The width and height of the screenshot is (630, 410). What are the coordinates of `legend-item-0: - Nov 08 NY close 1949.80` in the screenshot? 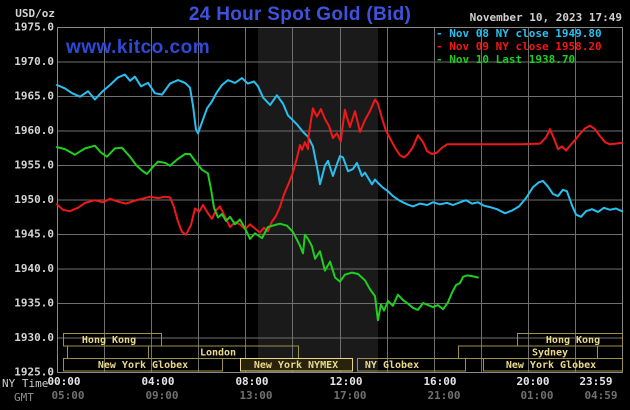 It's located at (519, 33).